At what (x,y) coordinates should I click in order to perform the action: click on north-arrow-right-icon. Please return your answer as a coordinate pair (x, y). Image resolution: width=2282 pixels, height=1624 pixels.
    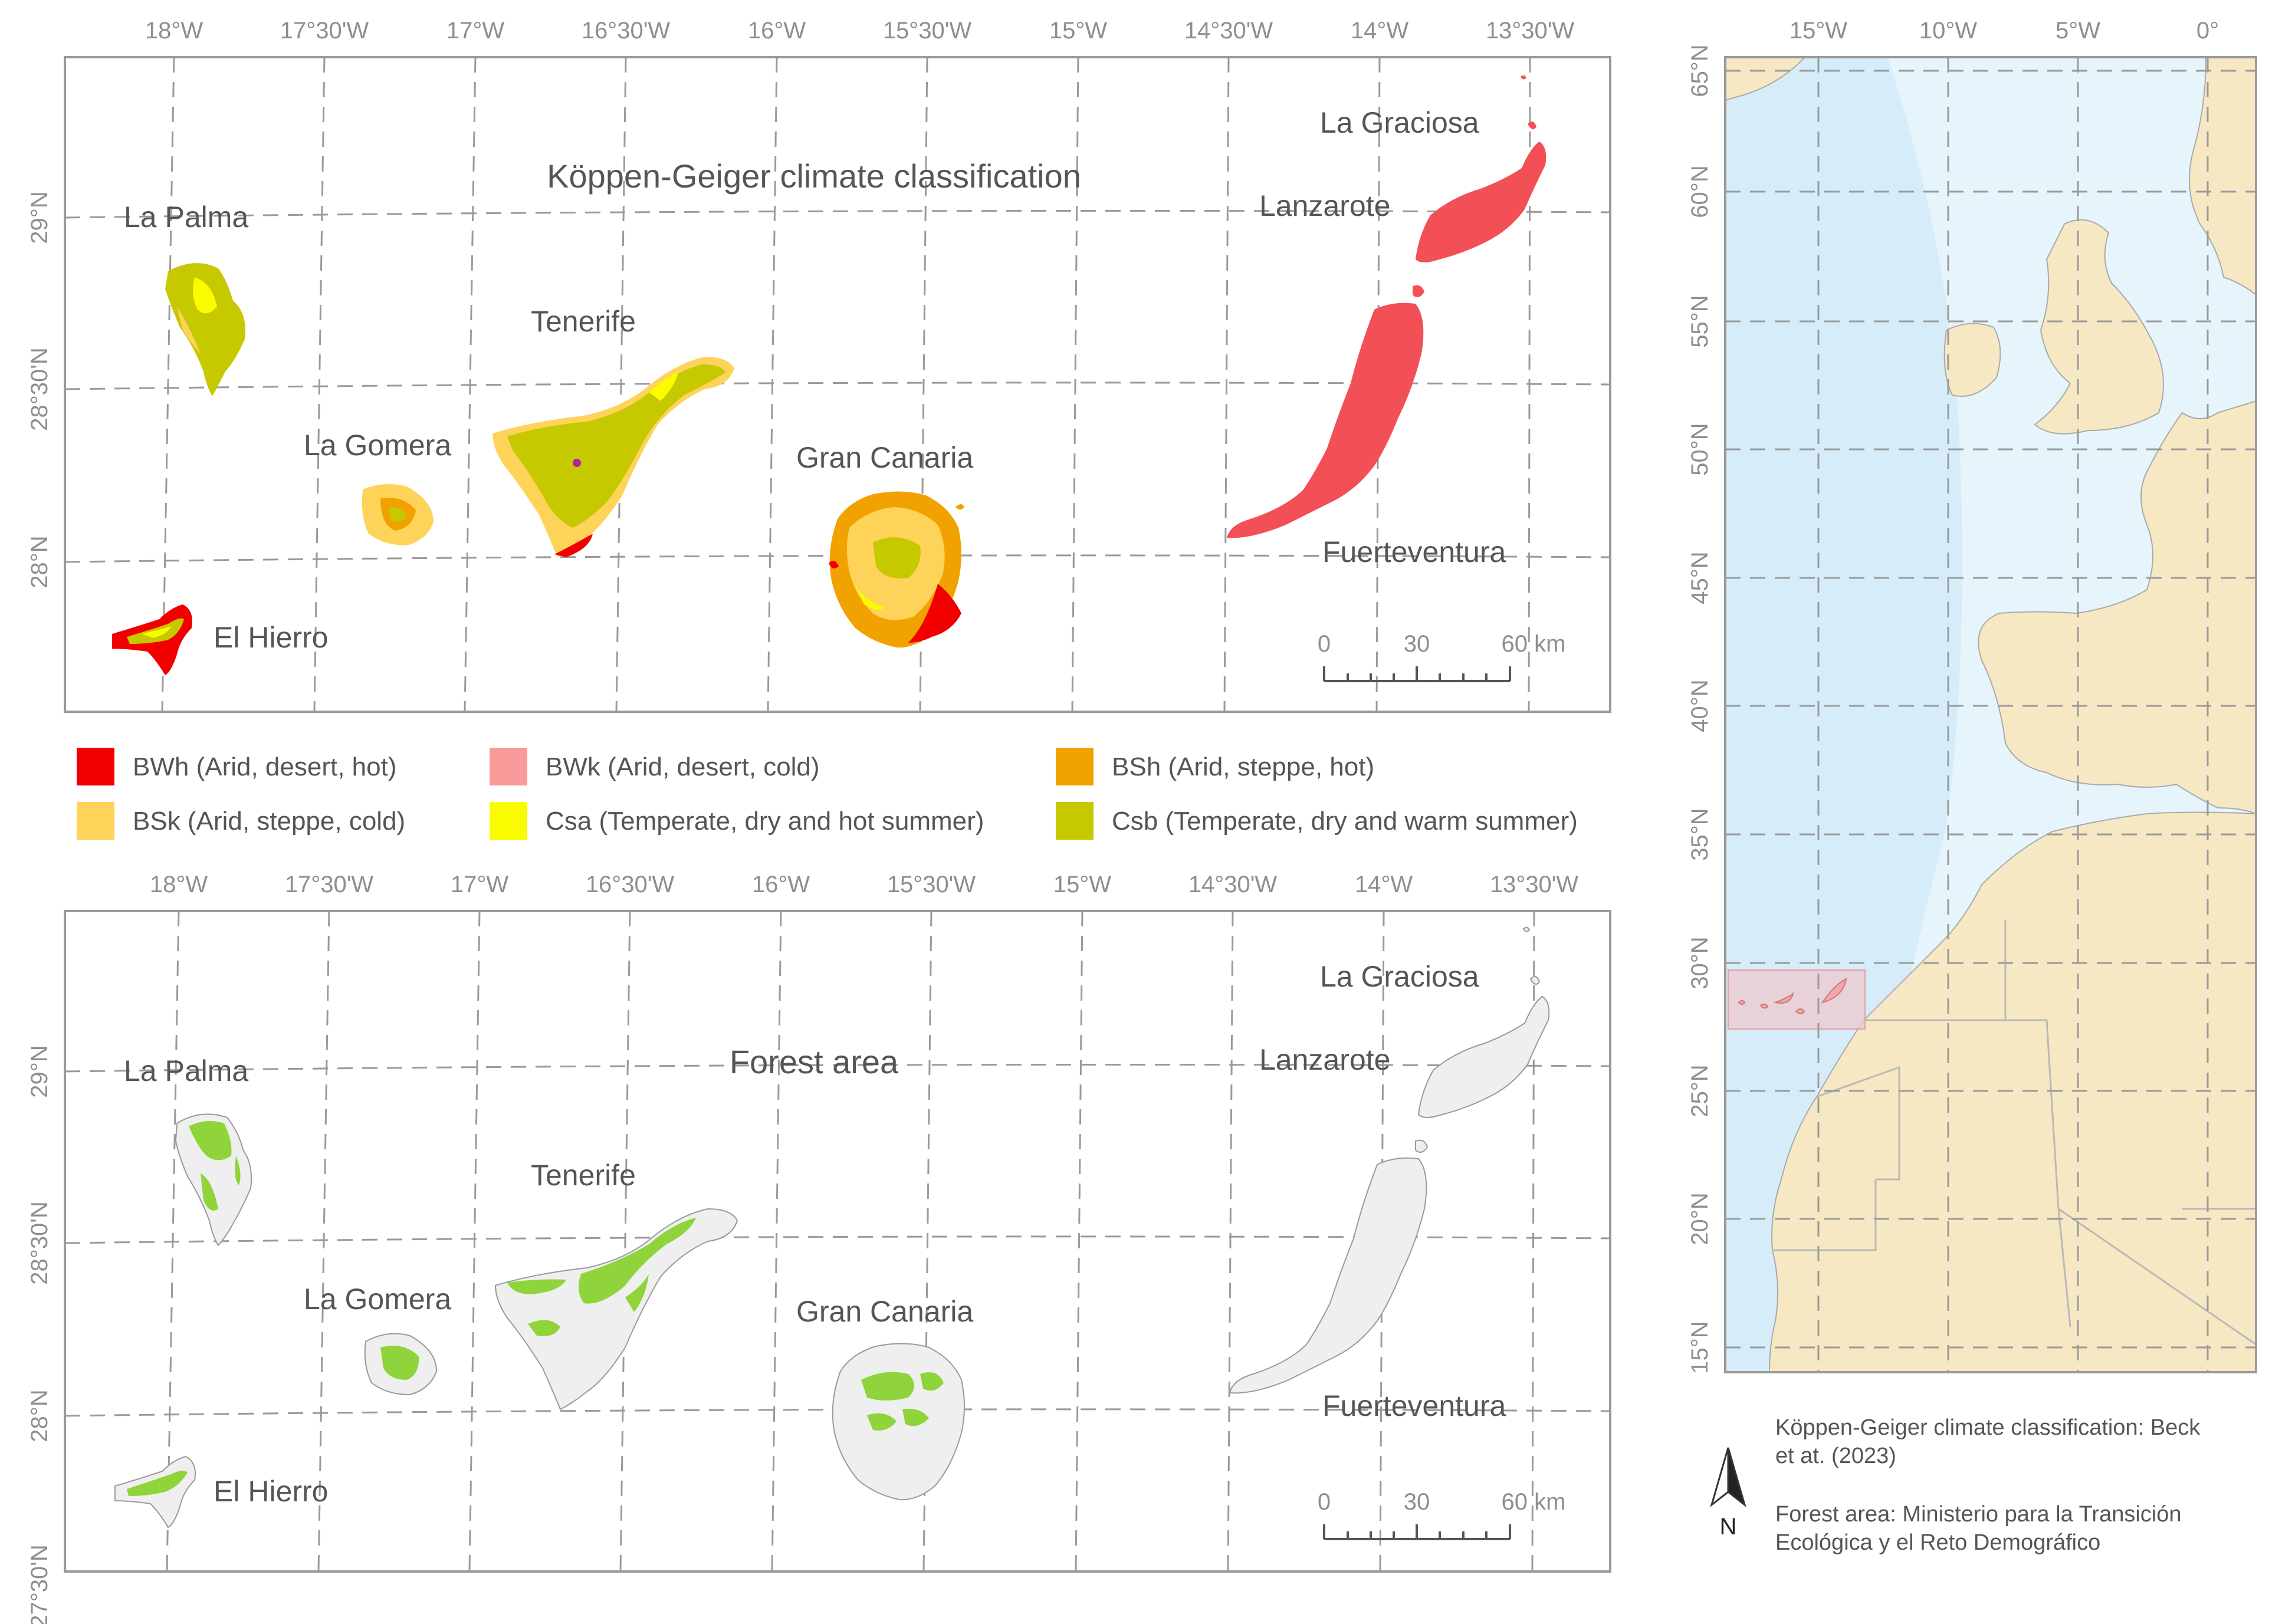
    Looking at the image, I should click on (1736, 1477).